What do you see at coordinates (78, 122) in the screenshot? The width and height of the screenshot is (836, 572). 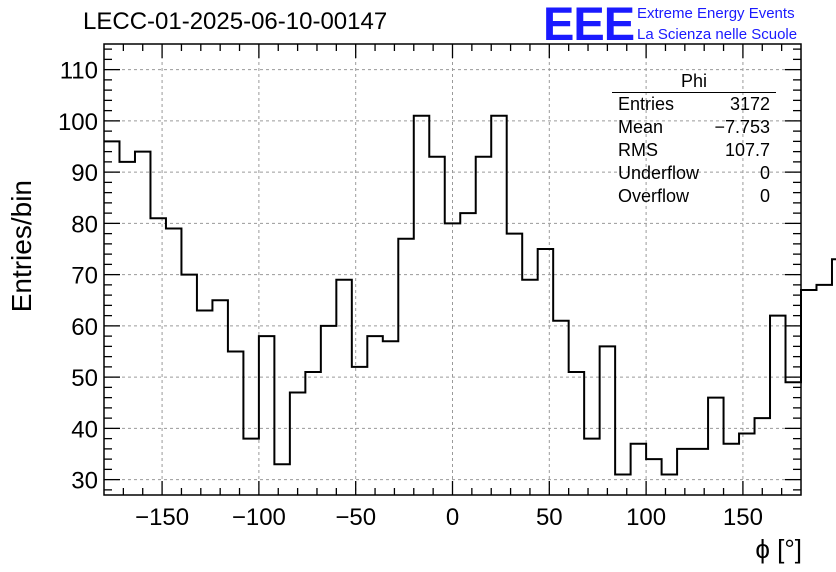 I see `y-tick-label: 100` at bounding box center [78, 122].